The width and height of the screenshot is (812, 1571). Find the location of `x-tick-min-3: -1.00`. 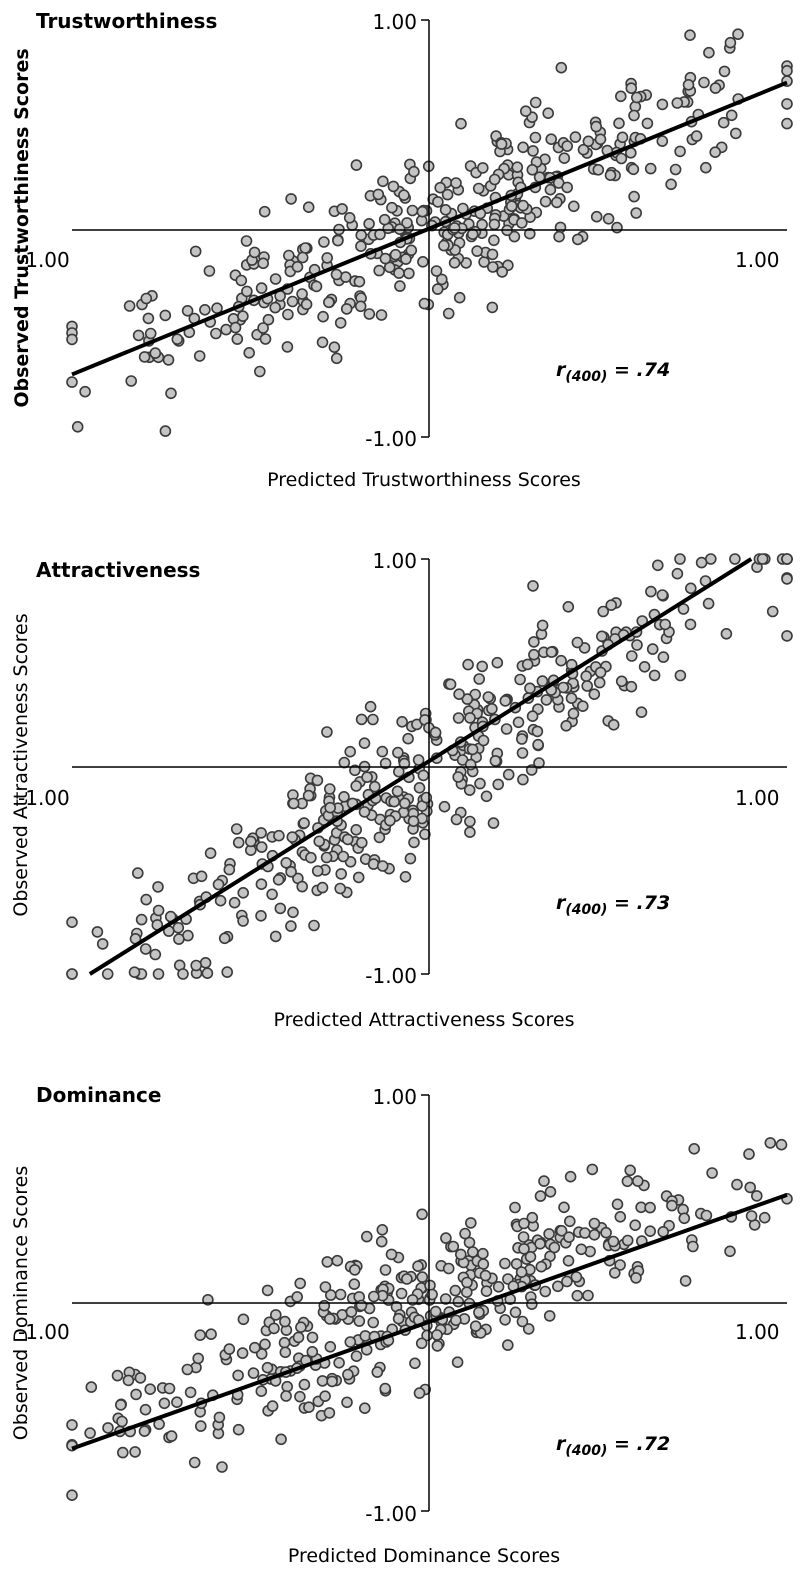

x-tick-min-3: -1.00 is located at coordinates (44, 1332).